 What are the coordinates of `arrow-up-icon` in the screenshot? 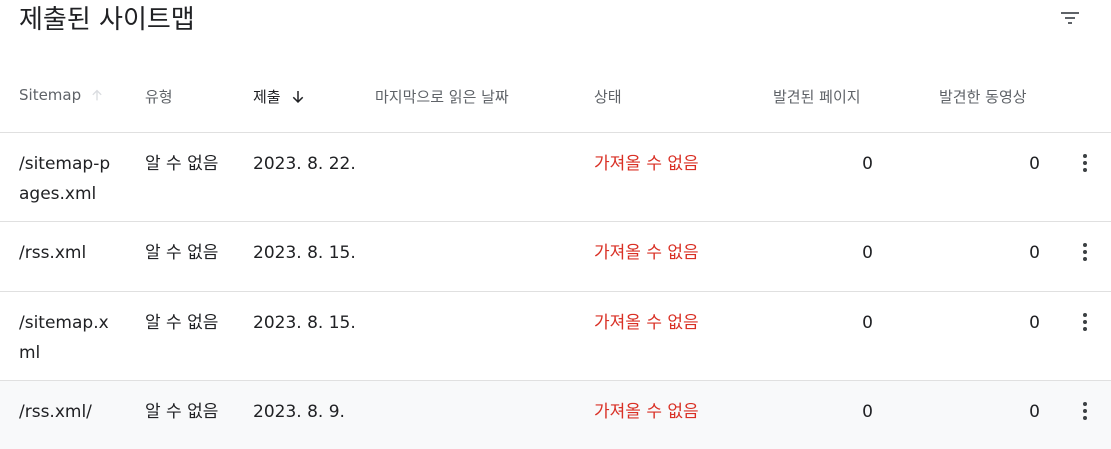 It's located at (97, 95).